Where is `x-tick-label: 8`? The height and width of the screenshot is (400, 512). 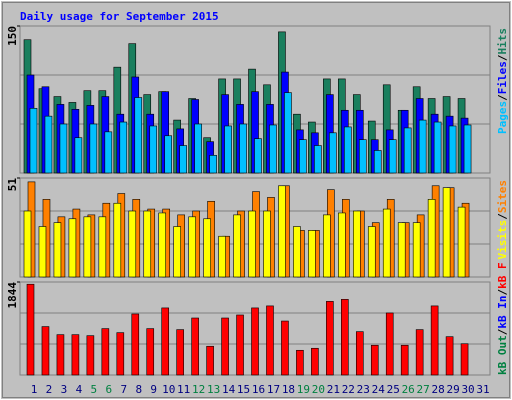
x-tick-label: 8 is located at coordinates (138, 389).